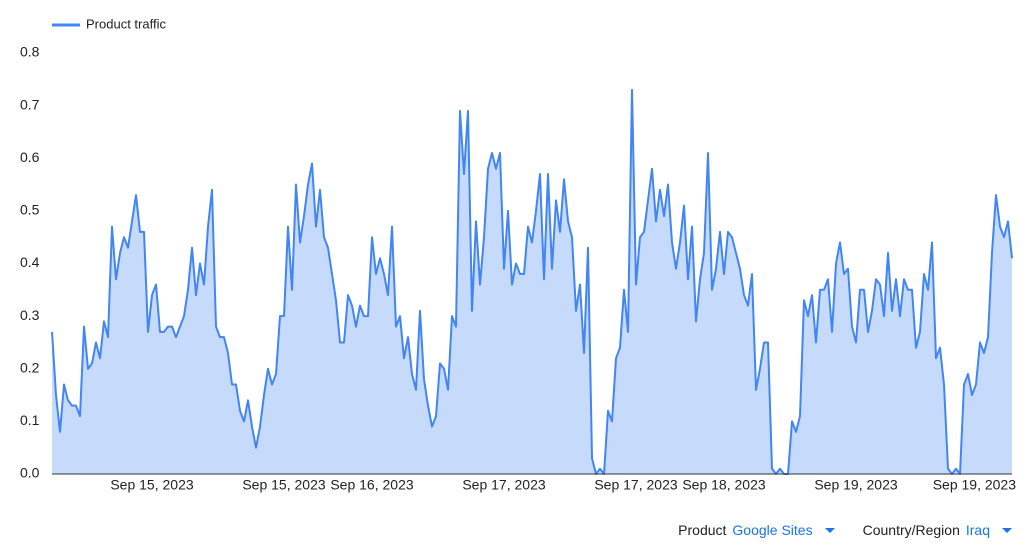 The image size is (1024, 546). I want to click on filter-value: Iraq, so click(977, 530).